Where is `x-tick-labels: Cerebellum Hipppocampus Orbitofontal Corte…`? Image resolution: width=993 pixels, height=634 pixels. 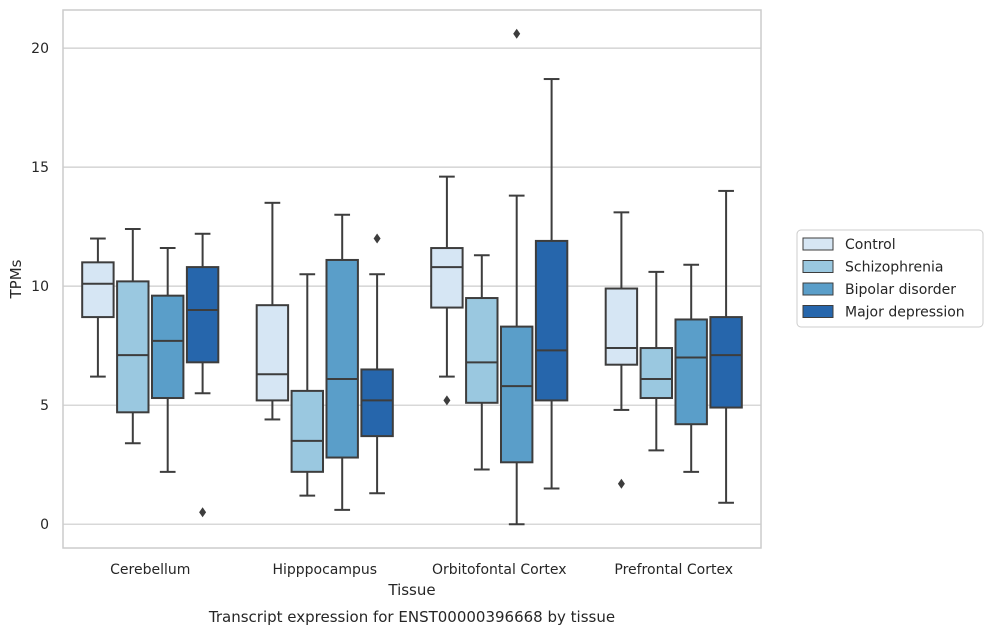
x-tick-labels: Cerebellum Hipppocampus Orbitofontal Corte… is located at coordinates (421, 570).